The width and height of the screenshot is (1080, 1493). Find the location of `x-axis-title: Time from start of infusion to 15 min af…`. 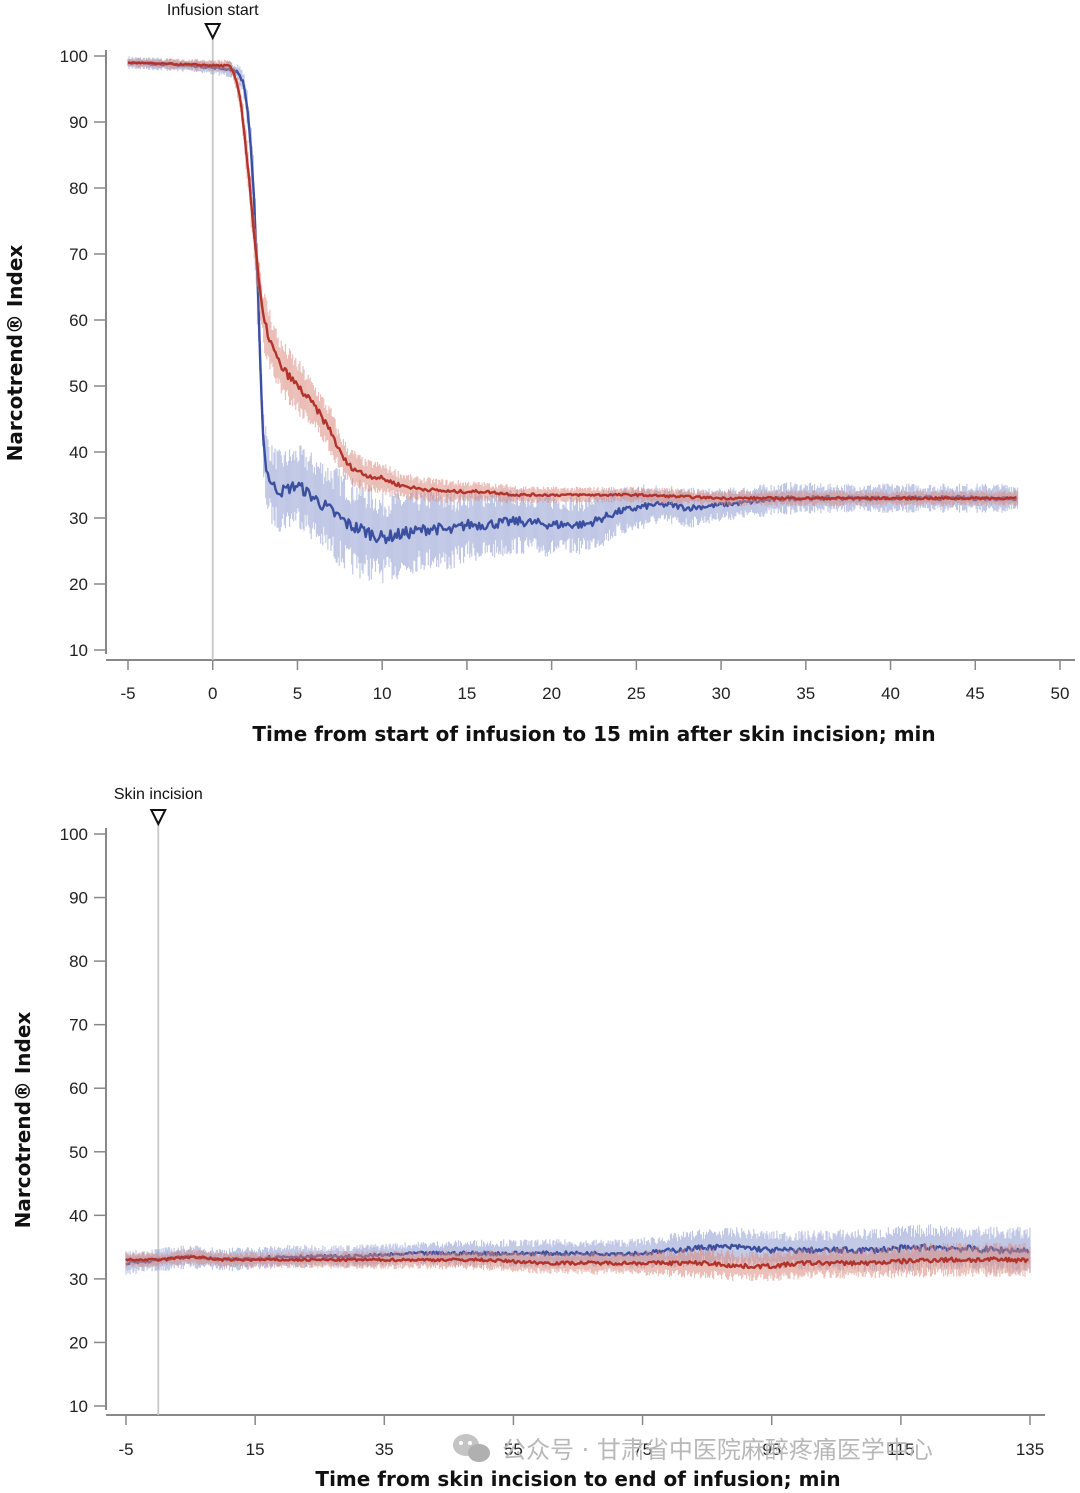

x-axis-title: Time from start of infusion to 15 min af… is located at coordinates (593, 734).